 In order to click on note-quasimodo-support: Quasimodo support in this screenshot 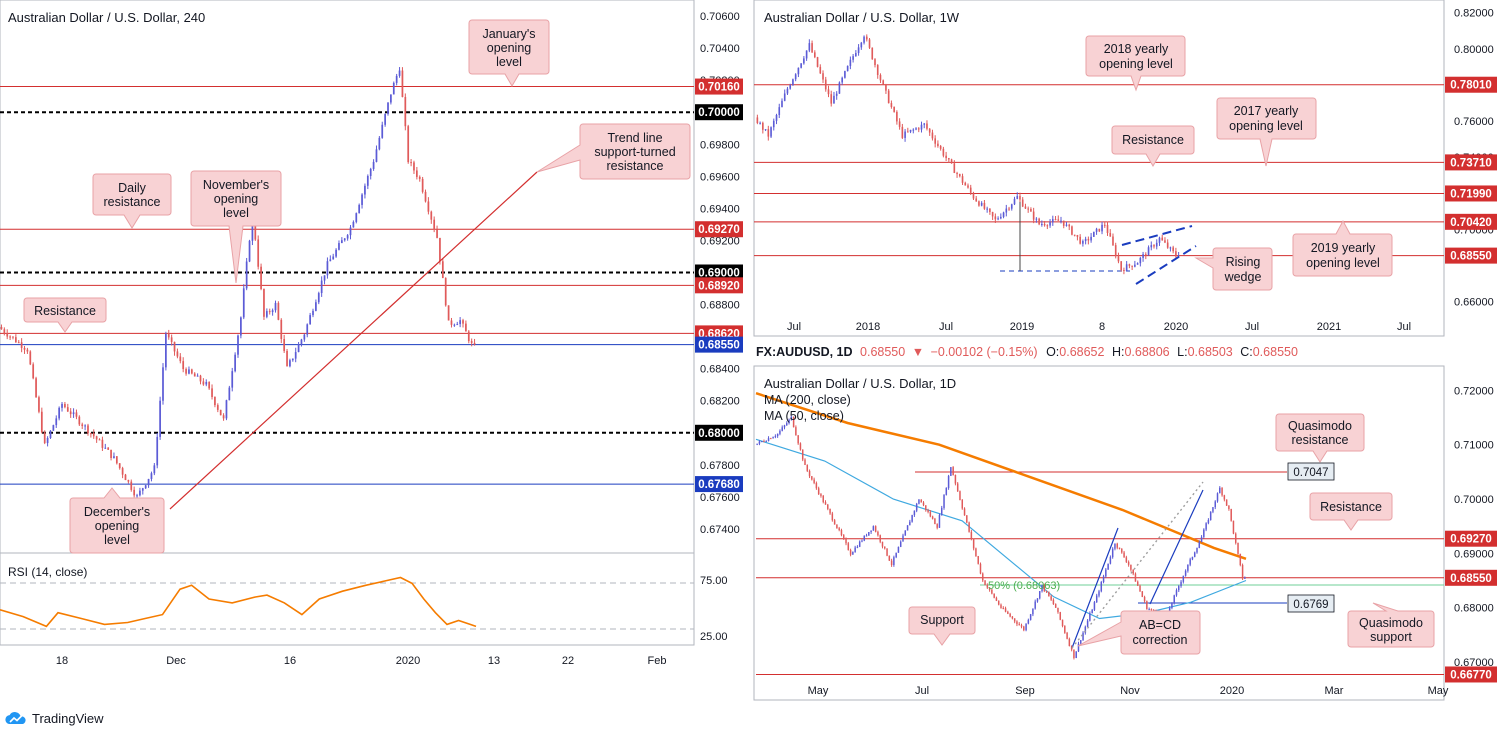, I will do `click(1391, 625)`.